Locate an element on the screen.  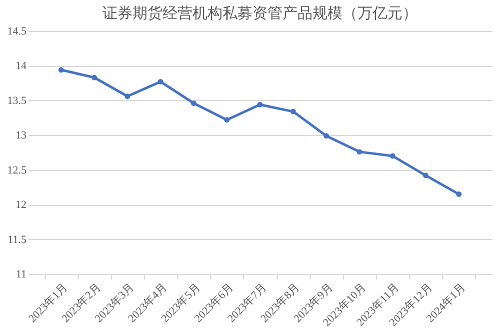
y-tick-label: 13 is located at coordinates (21, 136).